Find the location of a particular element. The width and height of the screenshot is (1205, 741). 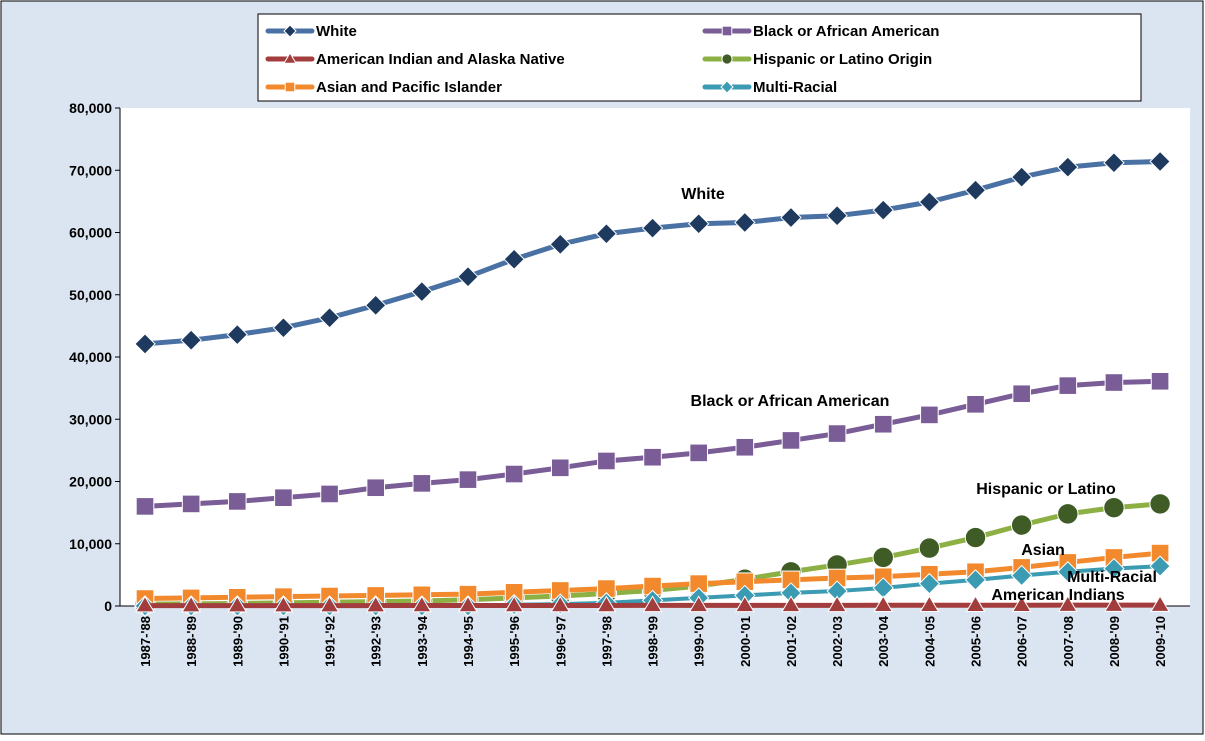

y-tick-label: 70,000 is located at coordinates (90, 170).